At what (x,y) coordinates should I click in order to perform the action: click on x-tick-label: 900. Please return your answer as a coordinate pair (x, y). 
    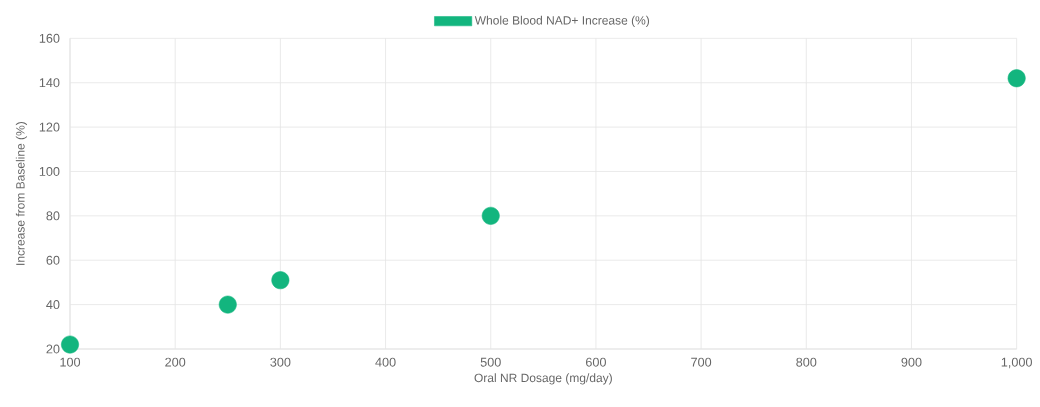
    Looking at the image, I should click on (911, 362).